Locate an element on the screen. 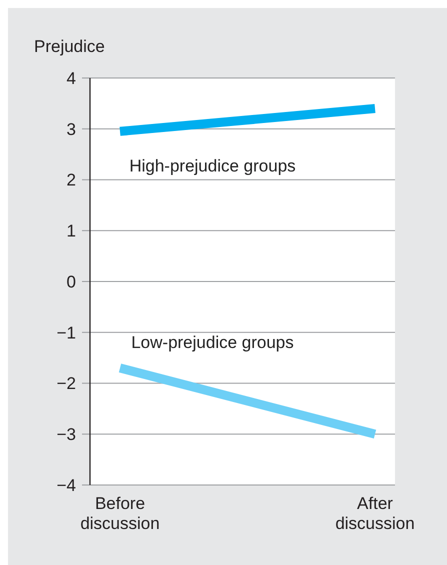 The height and width of the screenshot is (565, 447). y-tick-label: 4 is located at coordinates (71, 78).